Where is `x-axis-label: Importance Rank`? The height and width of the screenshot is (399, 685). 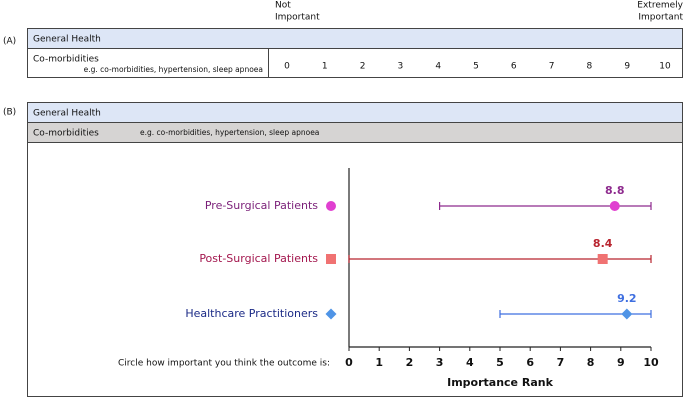
x-axis-label: Importance Rank is located at coordinates (500, 382).